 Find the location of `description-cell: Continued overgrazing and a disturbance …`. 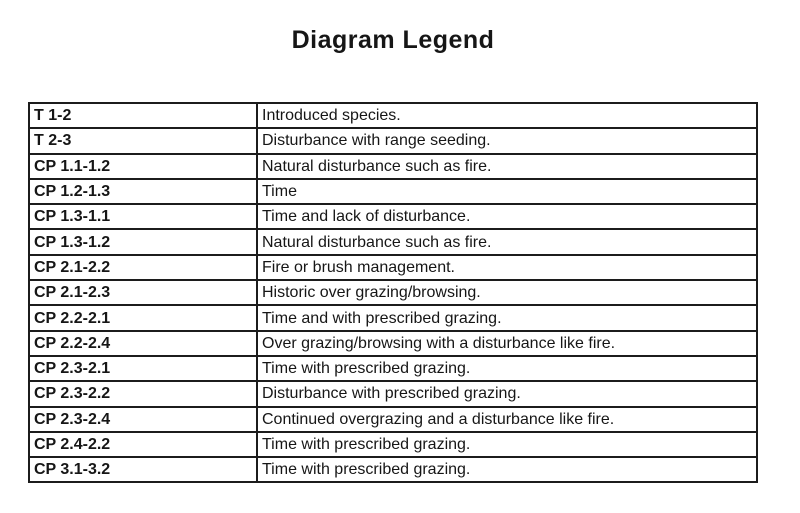

description-cell: Continued overgrazing and a disturbance … is located at coordinates (507, 419).